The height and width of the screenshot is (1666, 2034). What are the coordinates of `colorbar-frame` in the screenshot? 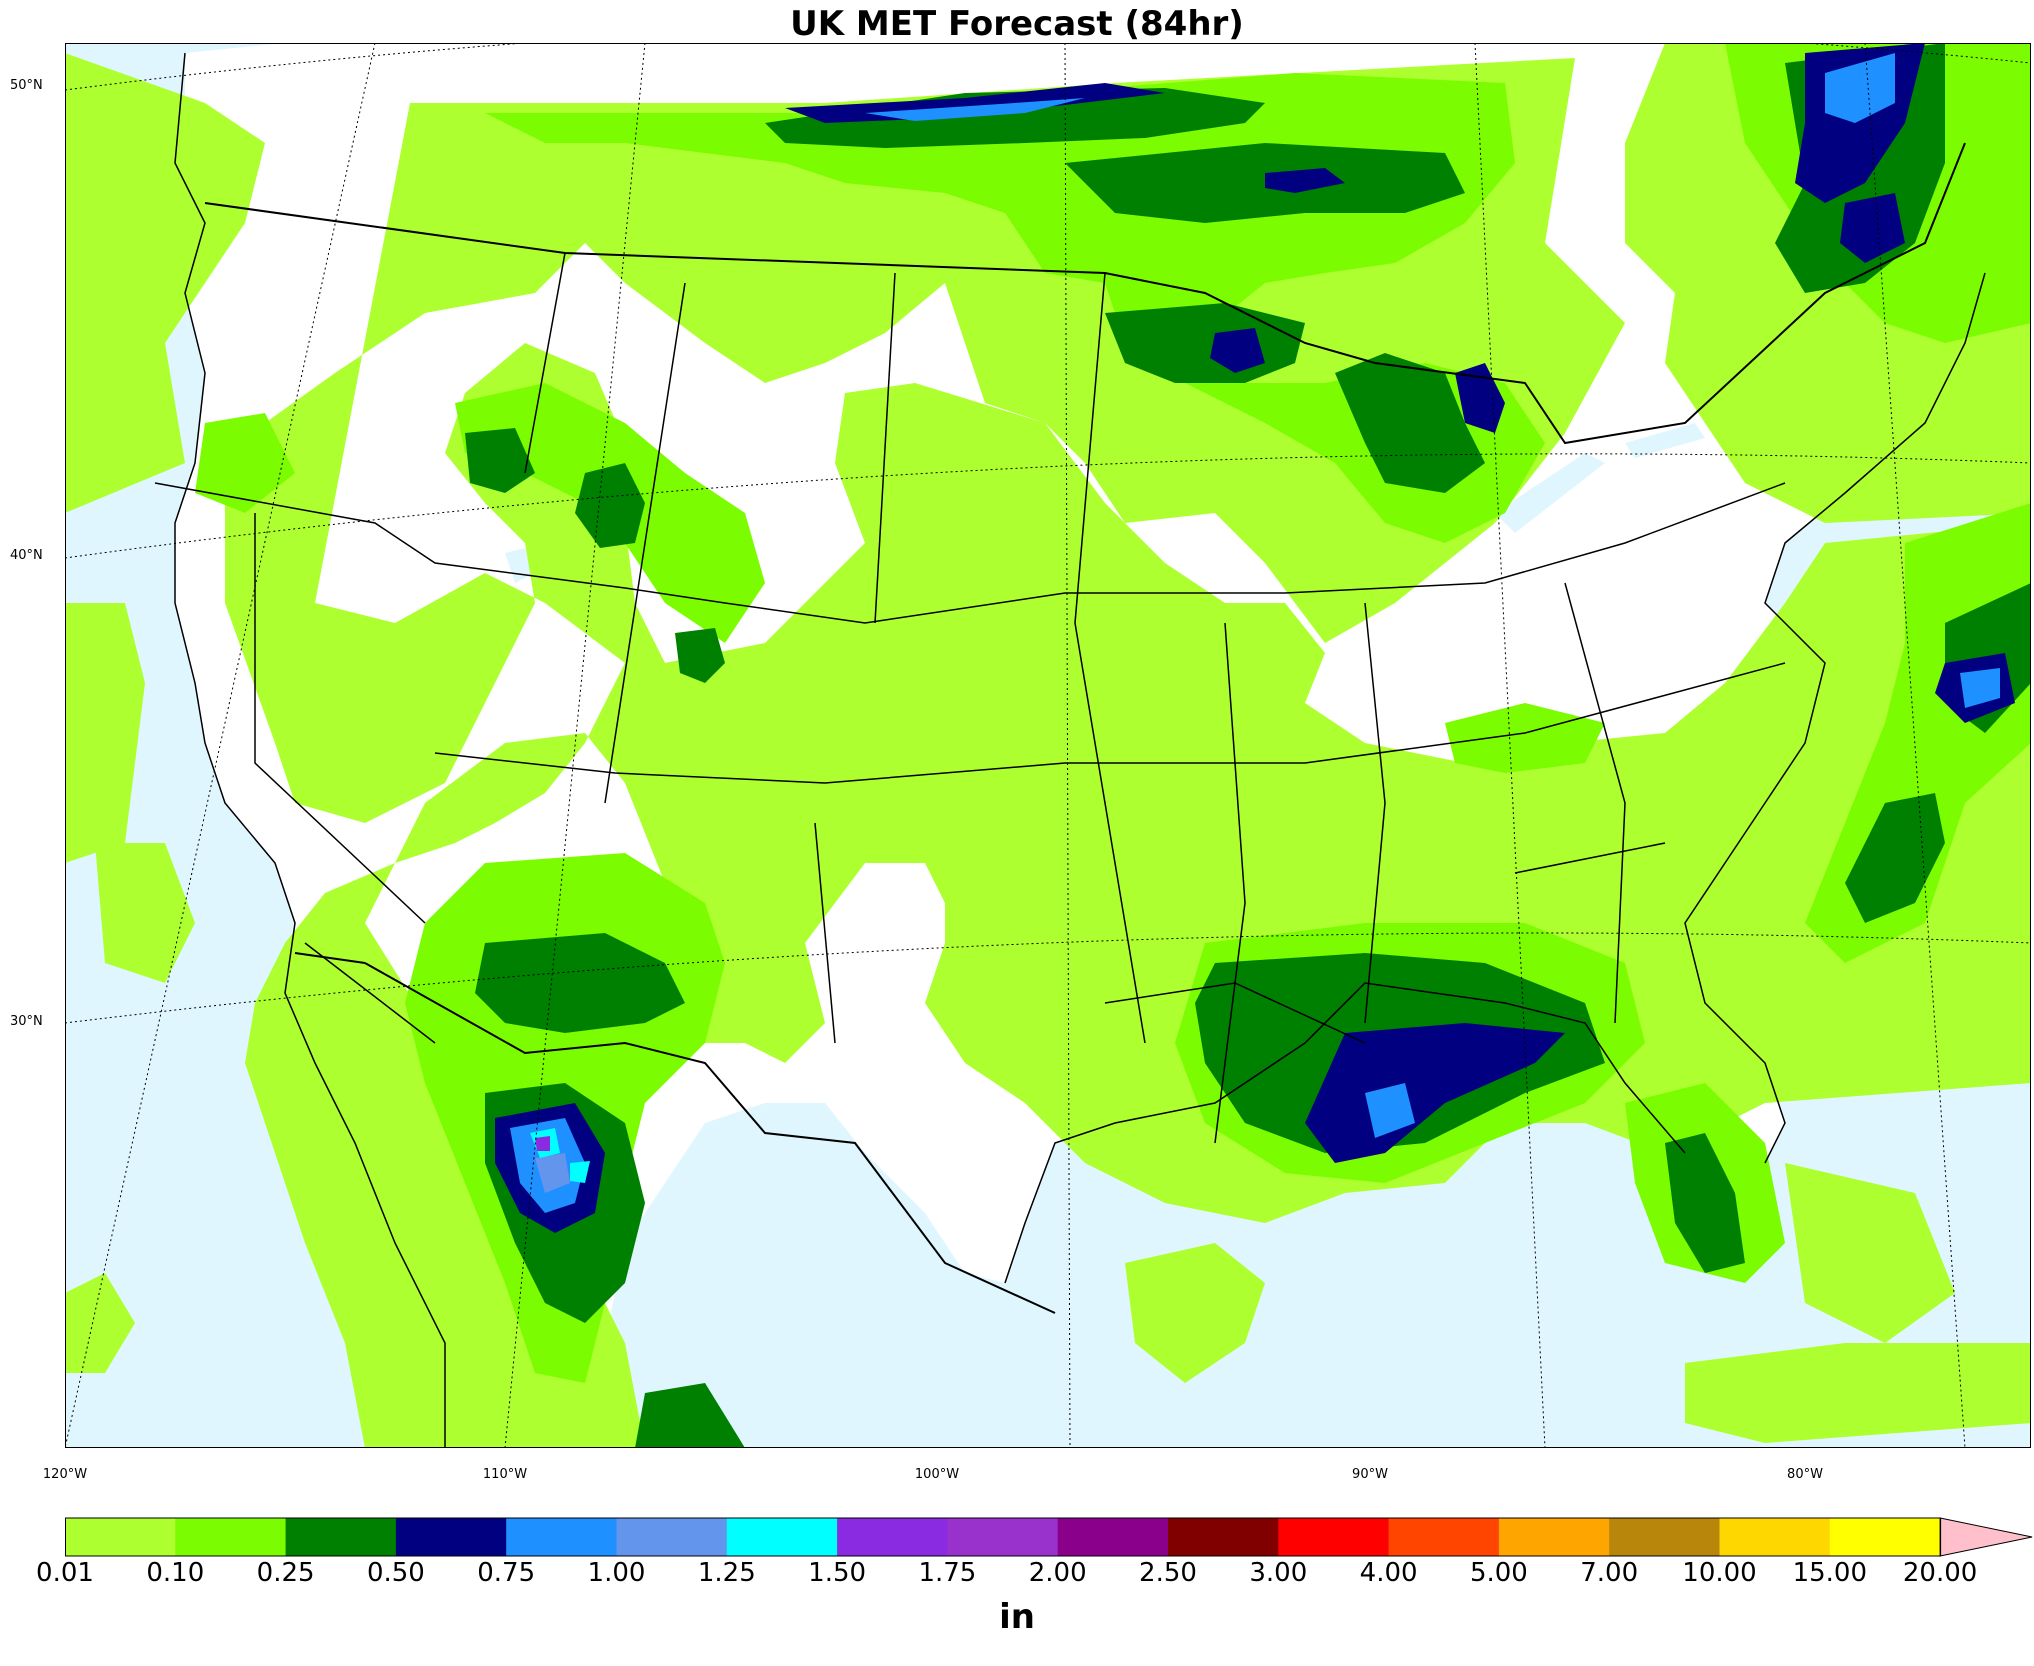 It's located at (1003, 1537).